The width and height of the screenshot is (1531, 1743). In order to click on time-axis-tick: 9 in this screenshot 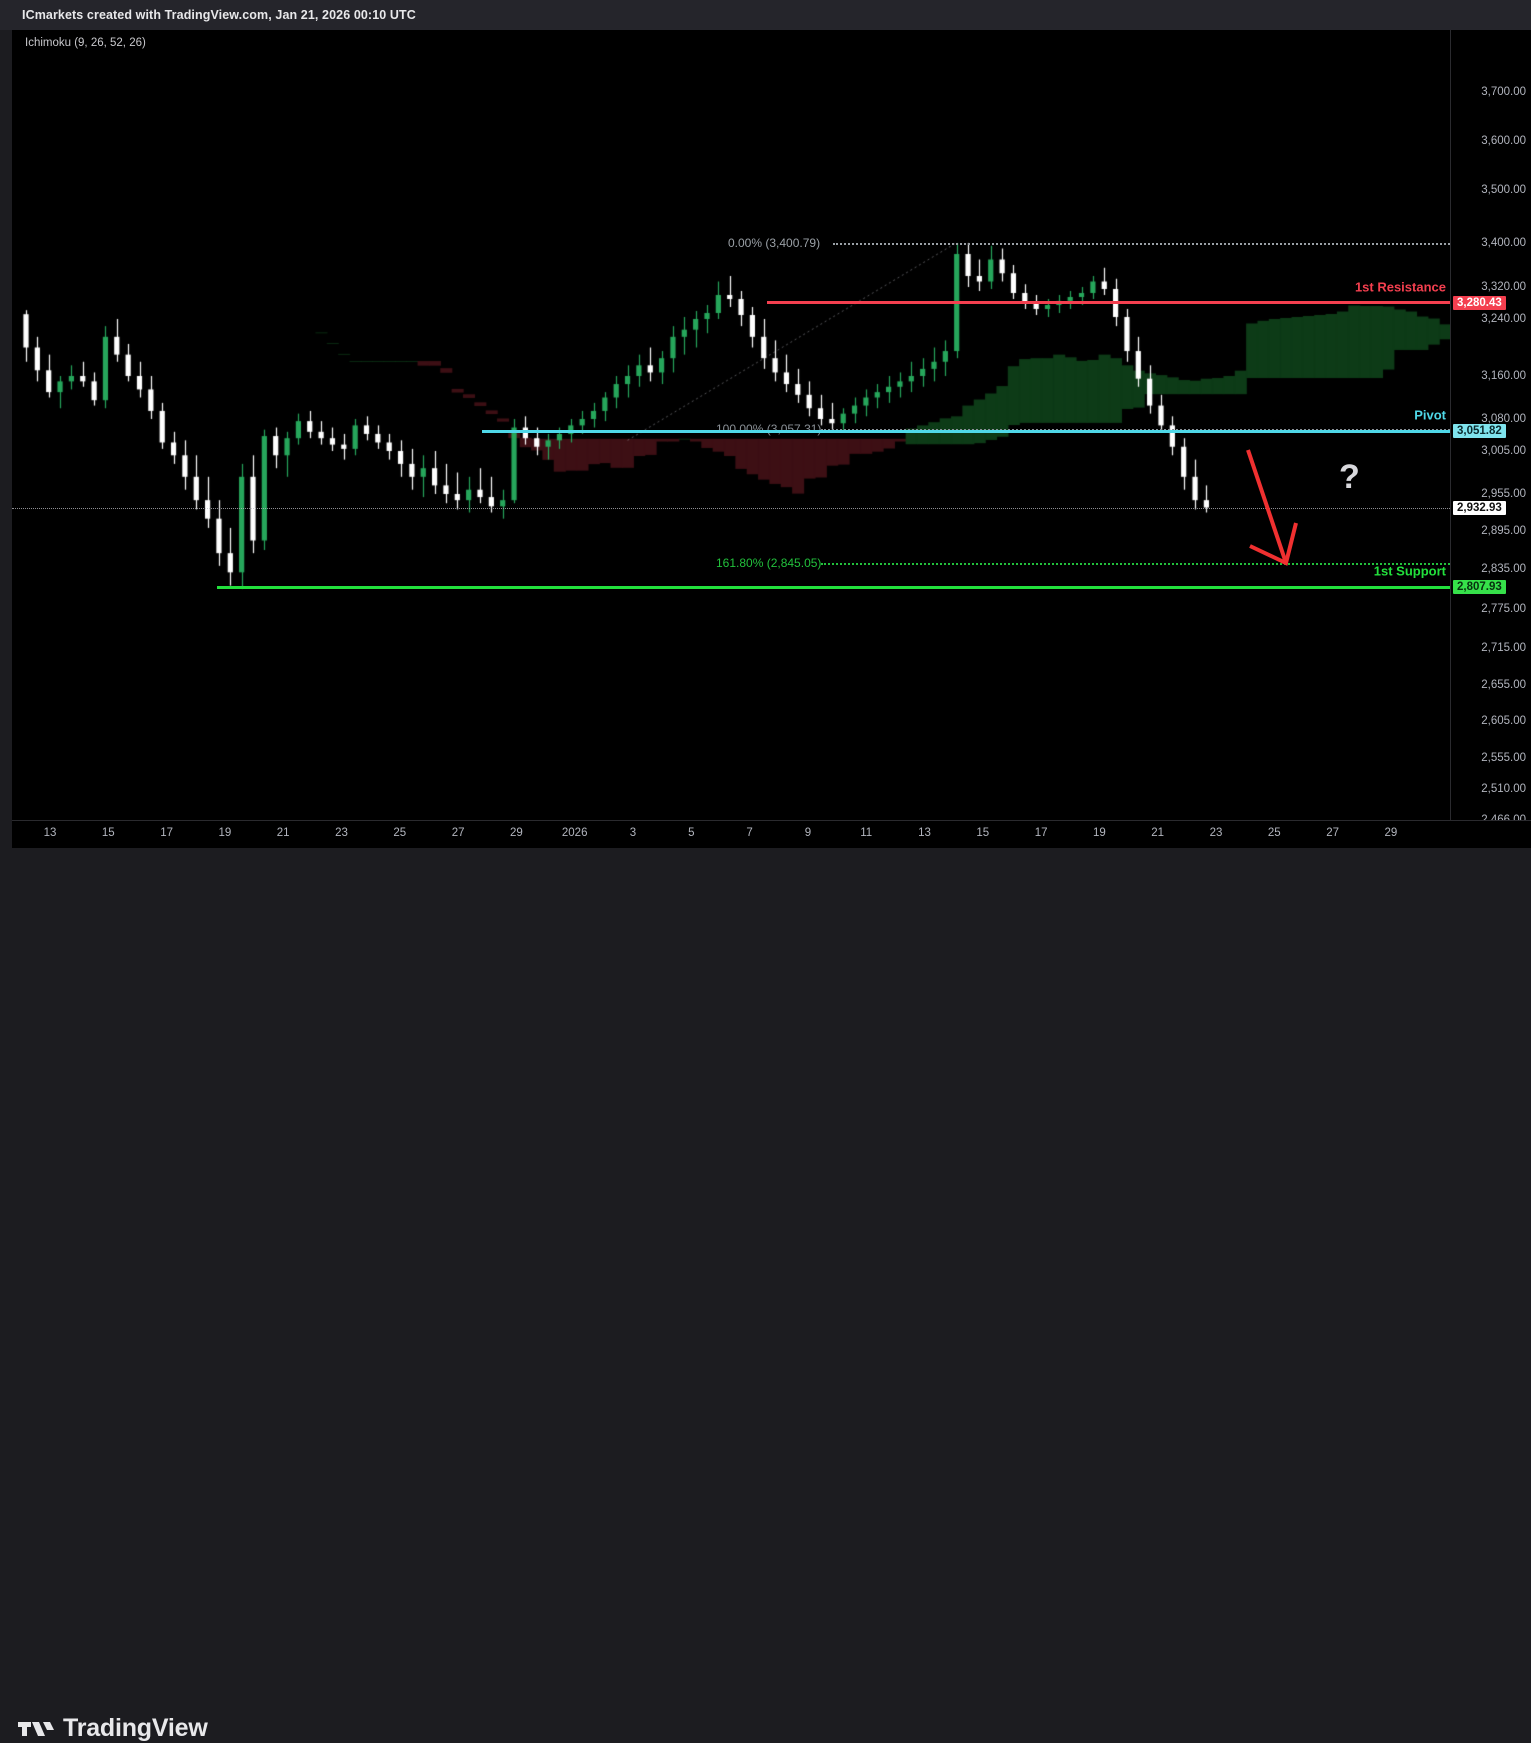, I will do `click(808, 833)`.